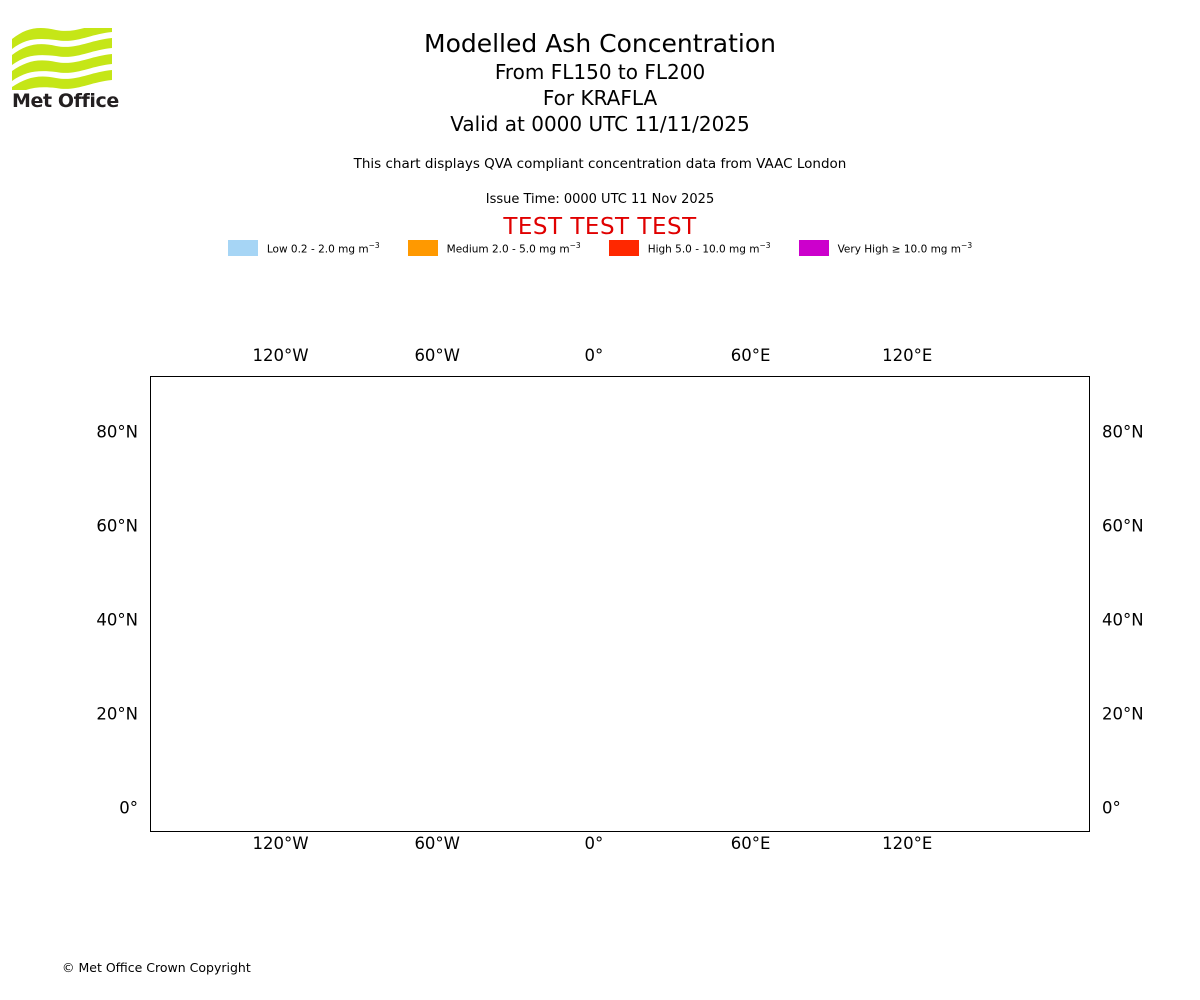  Describe the element at coordinates (620, 846) in the screenshot. I see `longitude-axis-bottom: 120°W 60°W 0° 60°E 120°E` at that location.